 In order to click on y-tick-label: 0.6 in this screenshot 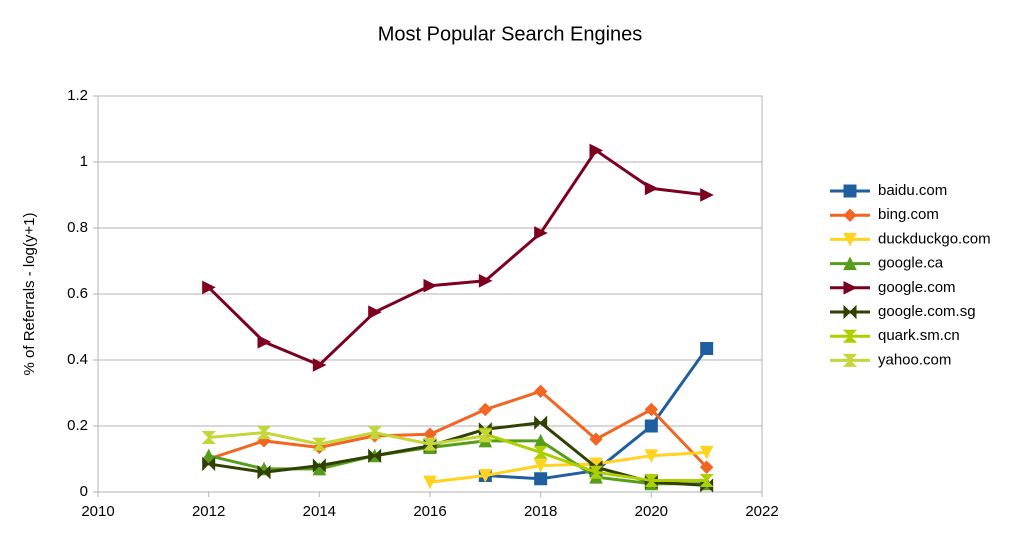, I will do `click(77, 293)`.